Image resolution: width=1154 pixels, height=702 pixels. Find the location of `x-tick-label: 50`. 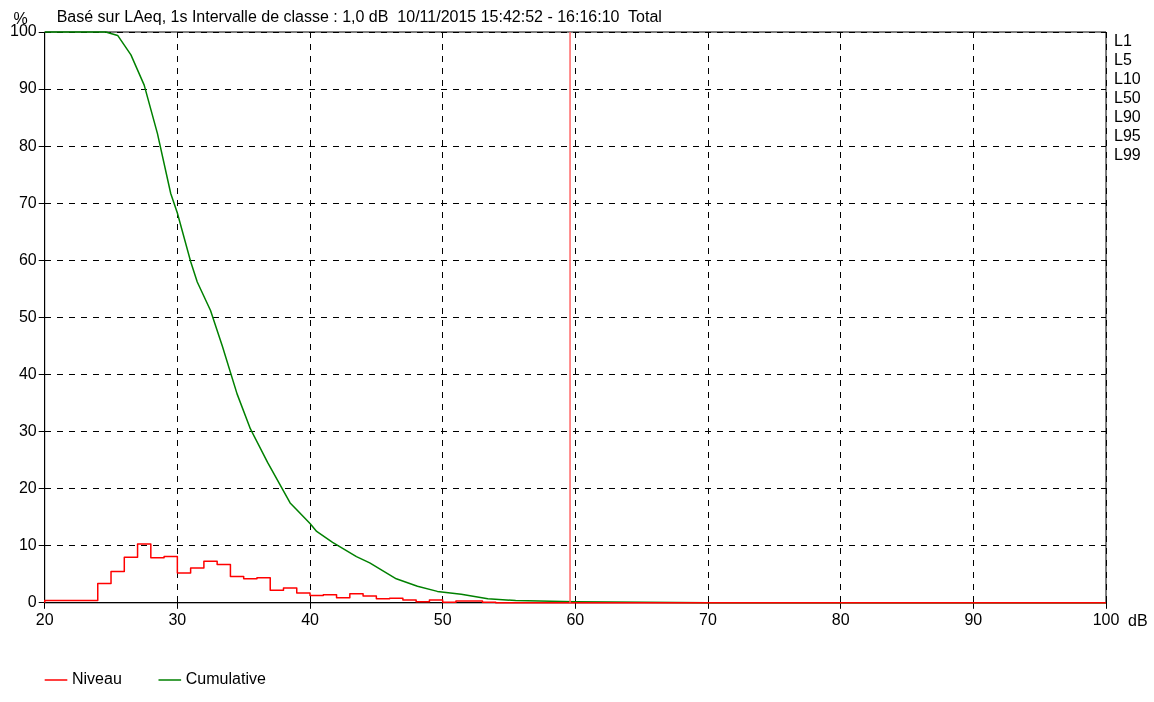

x-tick-label: 50 is located at coordinates (442, 619).